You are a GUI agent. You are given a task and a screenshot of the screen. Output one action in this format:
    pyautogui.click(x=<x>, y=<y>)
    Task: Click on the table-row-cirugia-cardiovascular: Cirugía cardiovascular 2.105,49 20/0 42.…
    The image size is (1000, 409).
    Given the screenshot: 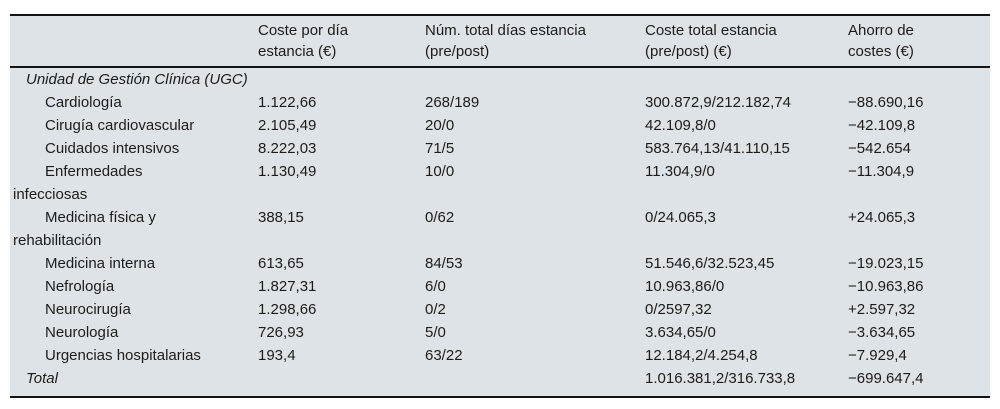 What is the action you would take?
    pyautogui.click(x=500, y=125)
    